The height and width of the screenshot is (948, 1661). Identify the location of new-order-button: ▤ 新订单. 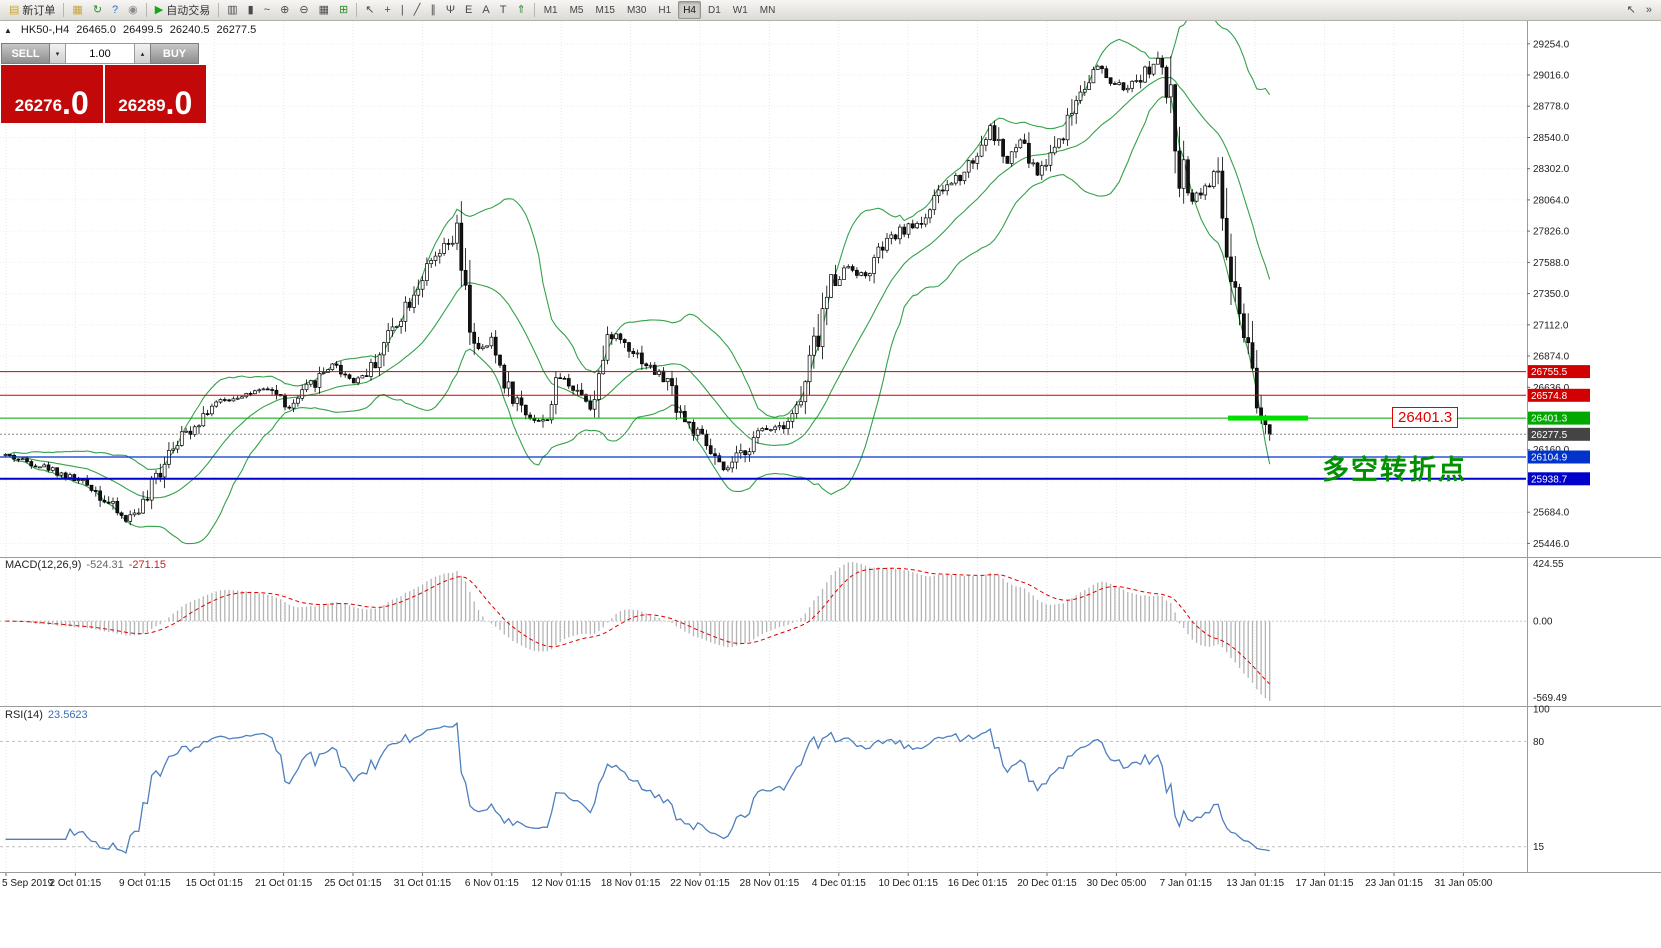
(32, 10).